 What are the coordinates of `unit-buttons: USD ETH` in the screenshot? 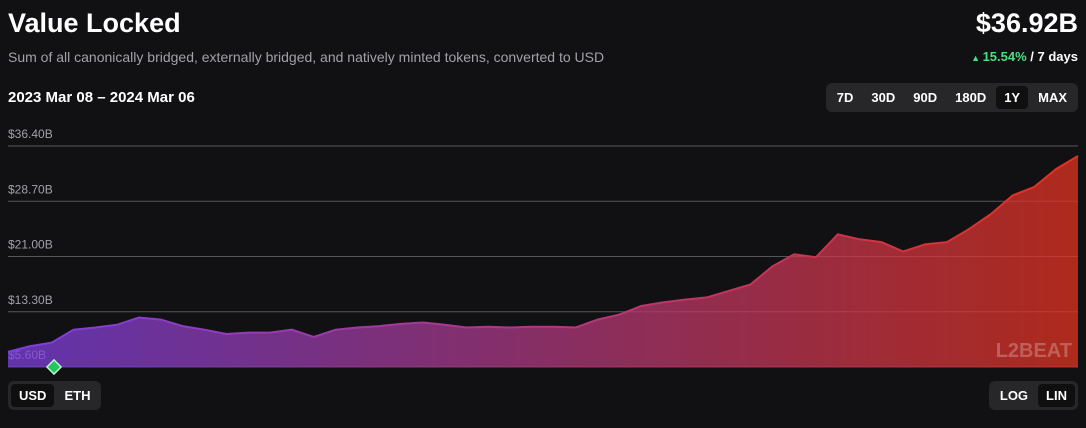 It's located at (55, 395).